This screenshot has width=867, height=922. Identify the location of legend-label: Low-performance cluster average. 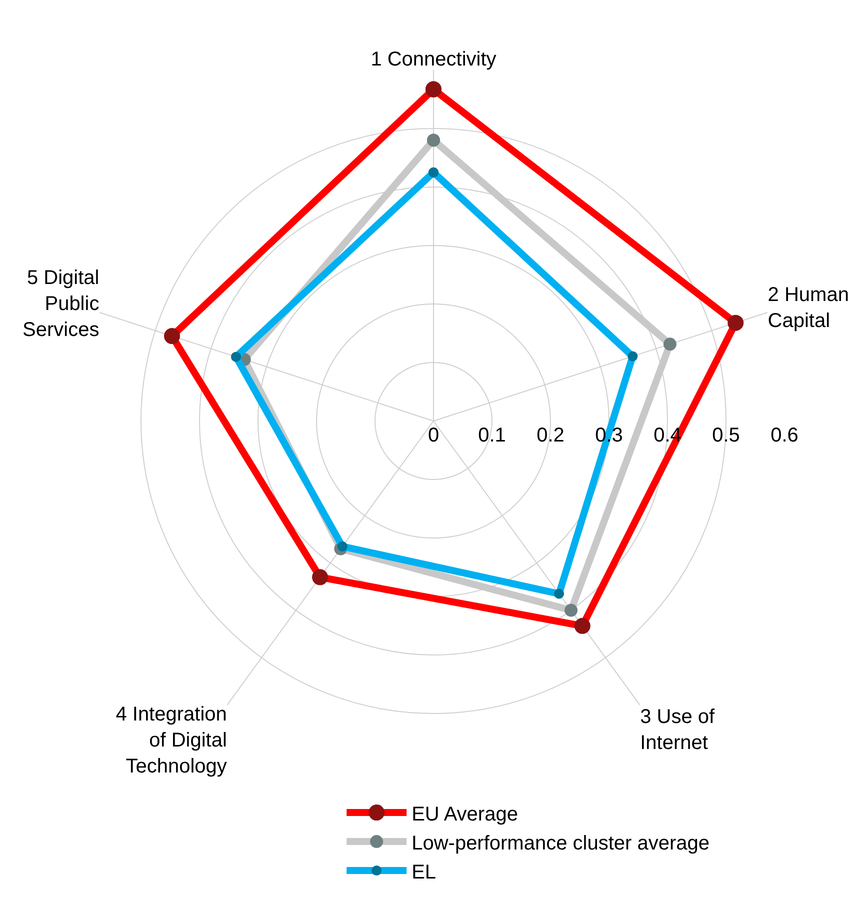
(561, 843).